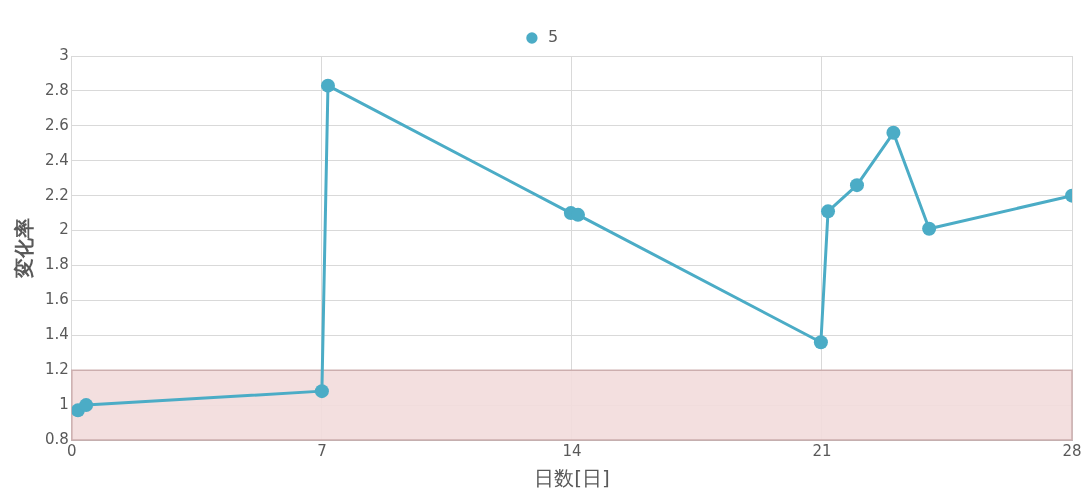  I want to click on y-tick-label: 2.4, so click(57, 159).